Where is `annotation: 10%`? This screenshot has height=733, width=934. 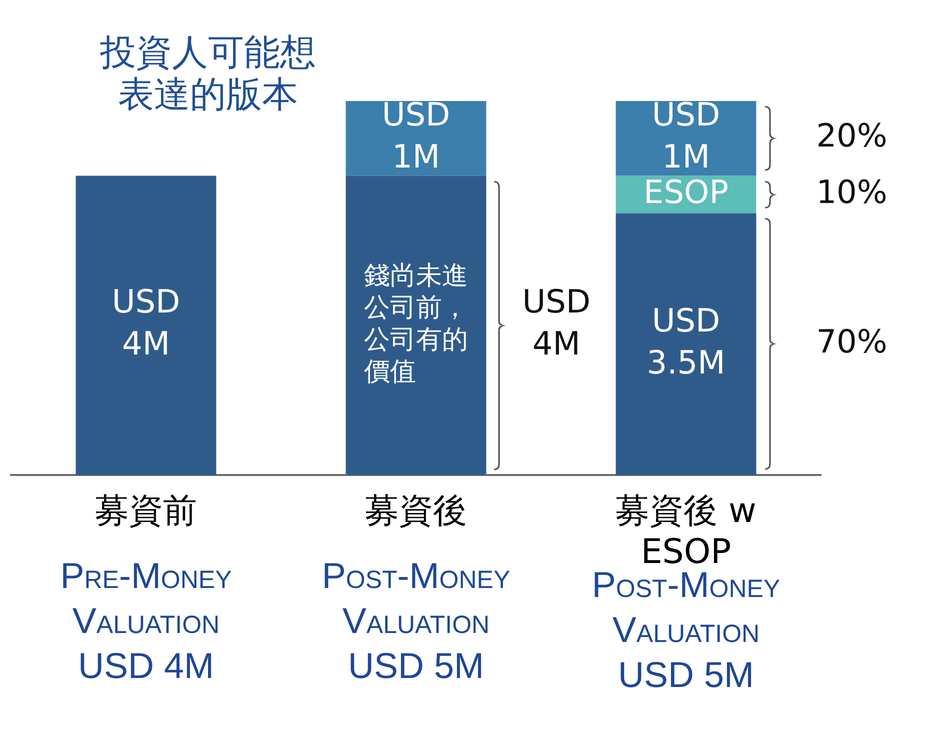
annotation: 10% is located at coordinates (852, 191).